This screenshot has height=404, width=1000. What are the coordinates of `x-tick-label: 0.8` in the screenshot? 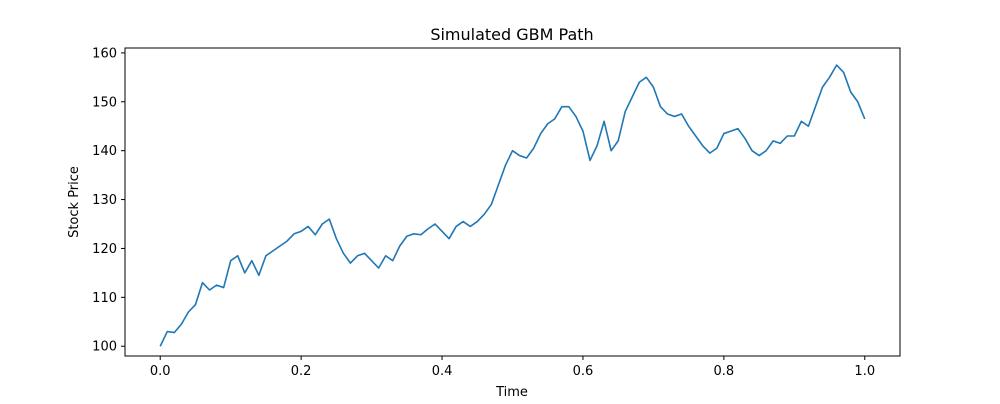 It's located at (724, 371).